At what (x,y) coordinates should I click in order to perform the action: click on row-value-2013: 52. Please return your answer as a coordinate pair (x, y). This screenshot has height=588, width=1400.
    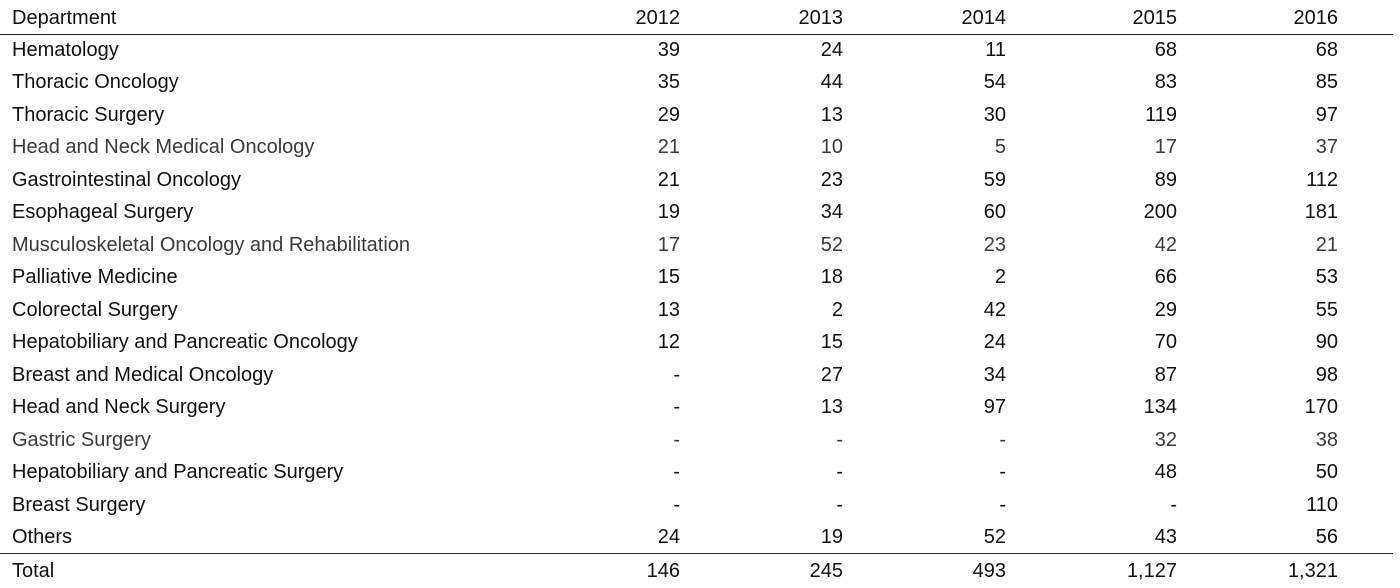
    Looking at the image, I should click on (831, 245).